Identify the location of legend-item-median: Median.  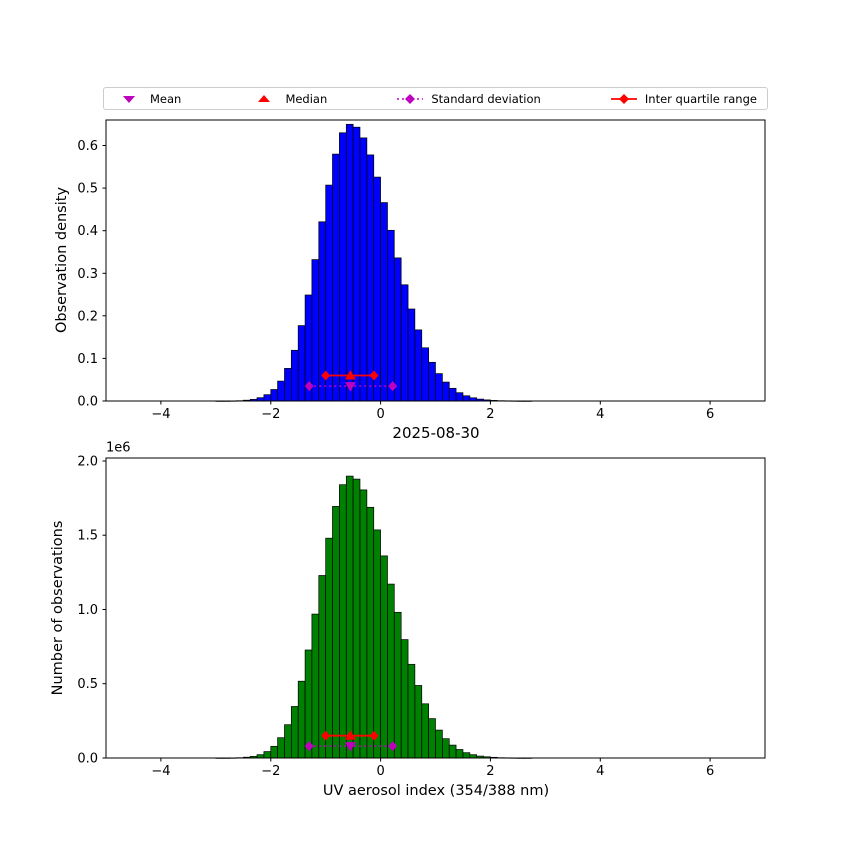
(288, 99).